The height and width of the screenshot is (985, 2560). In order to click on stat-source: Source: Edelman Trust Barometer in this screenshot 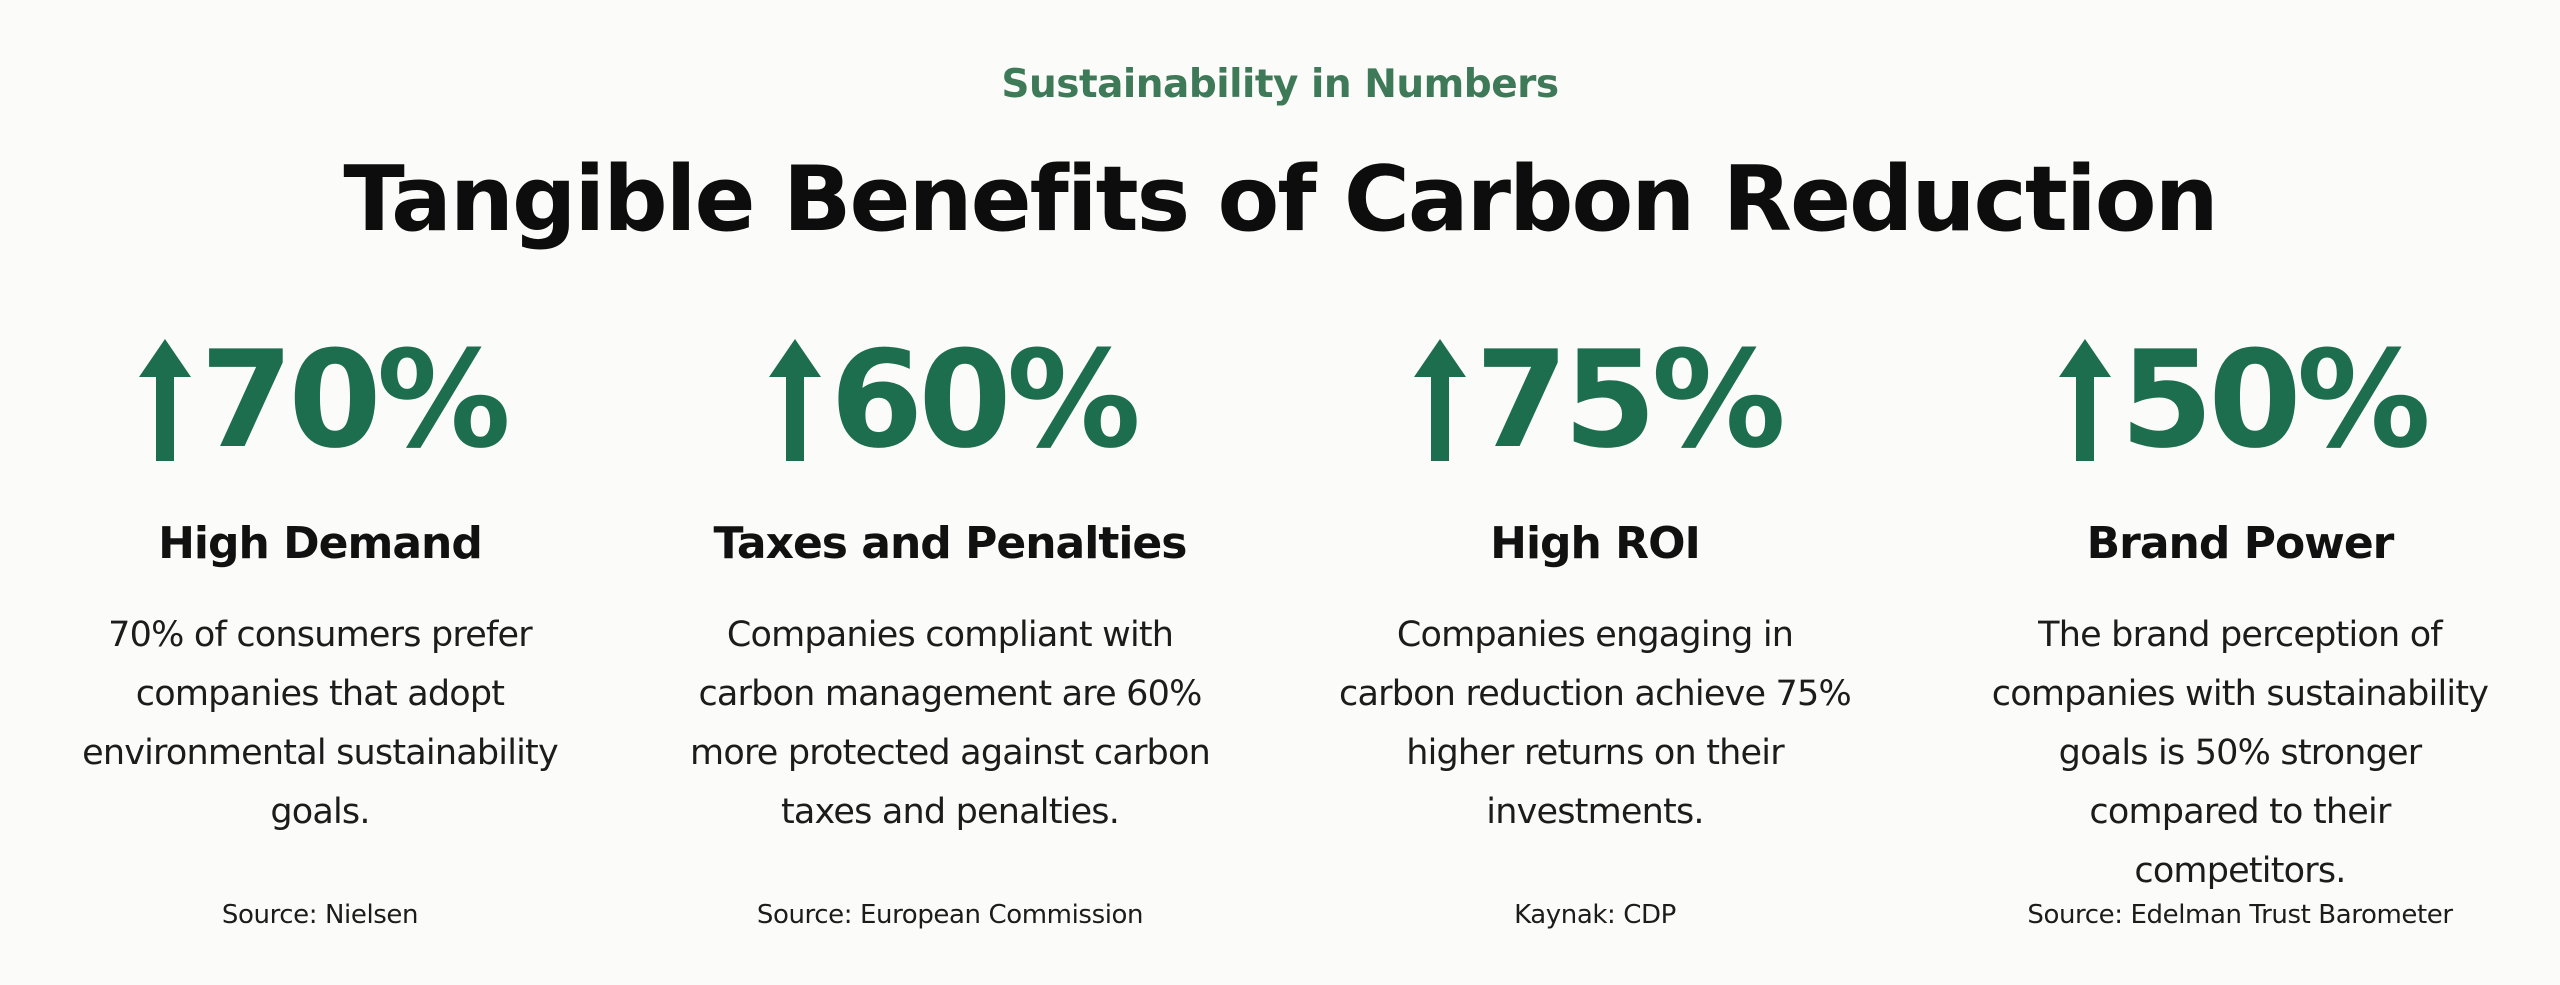, I will do `click(2240, 915)`.